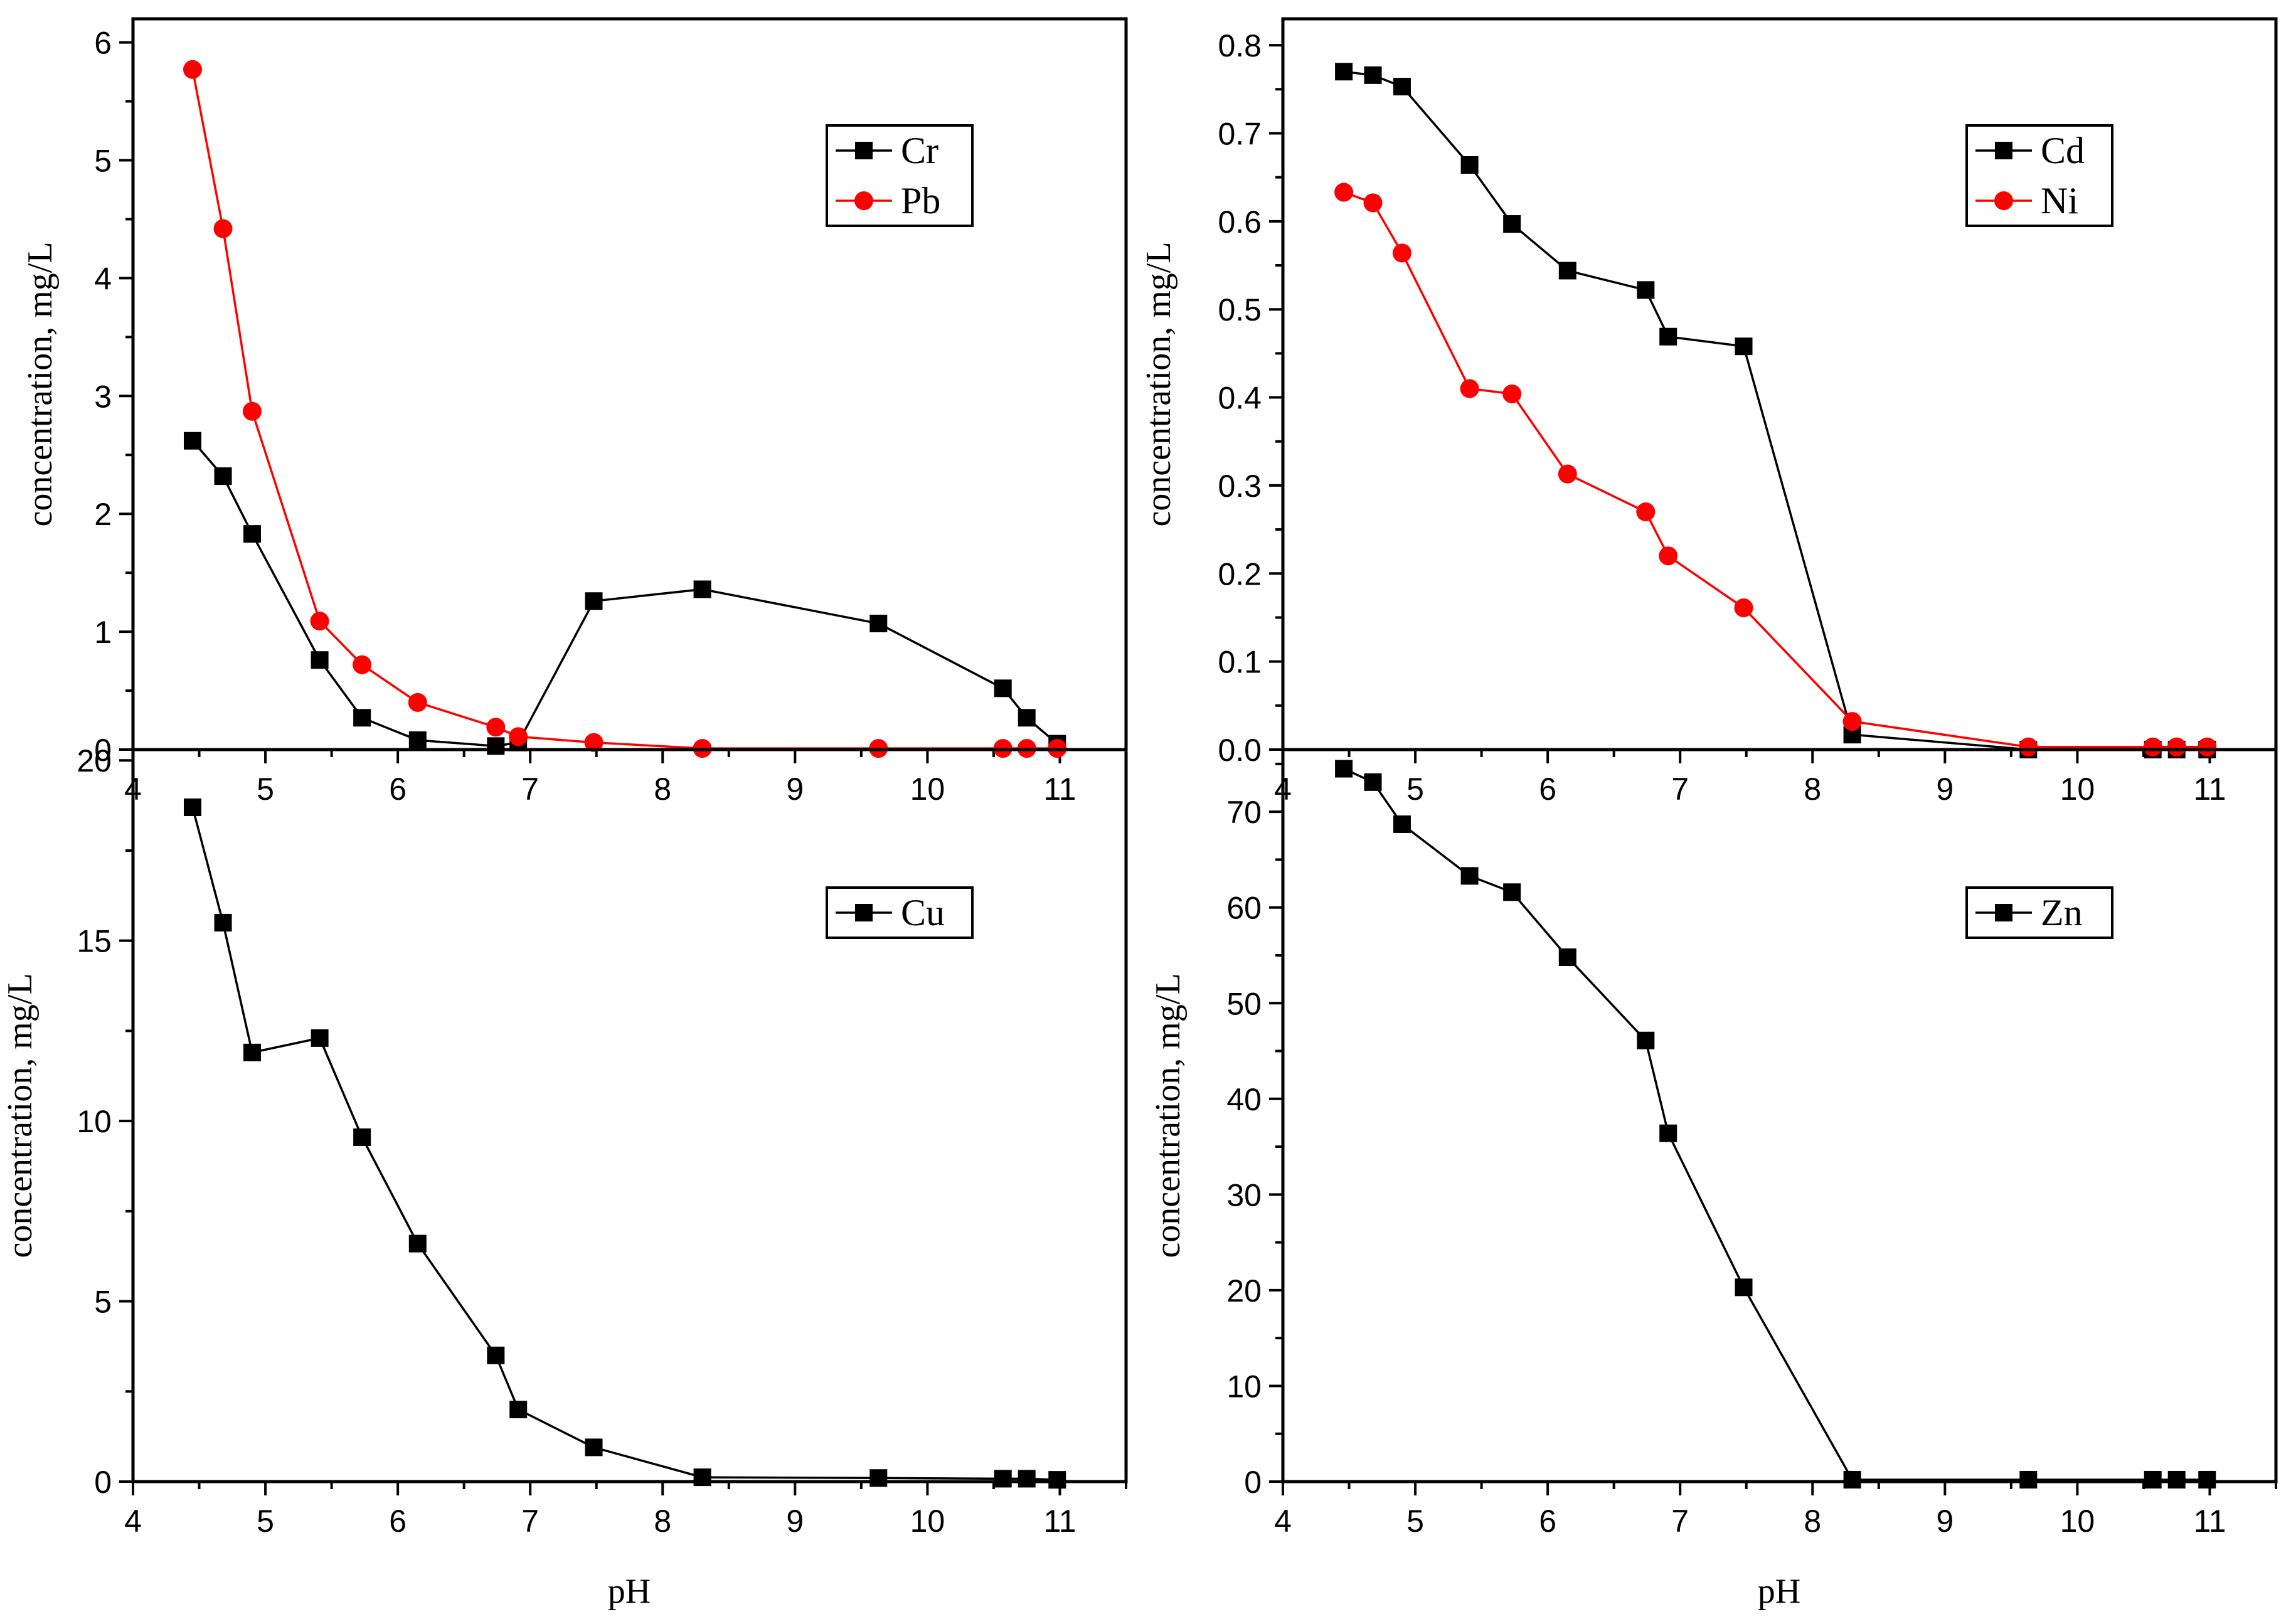 The image size is (2286, 1624). I want to click on y-tick-label: 6, so click(103, 43).